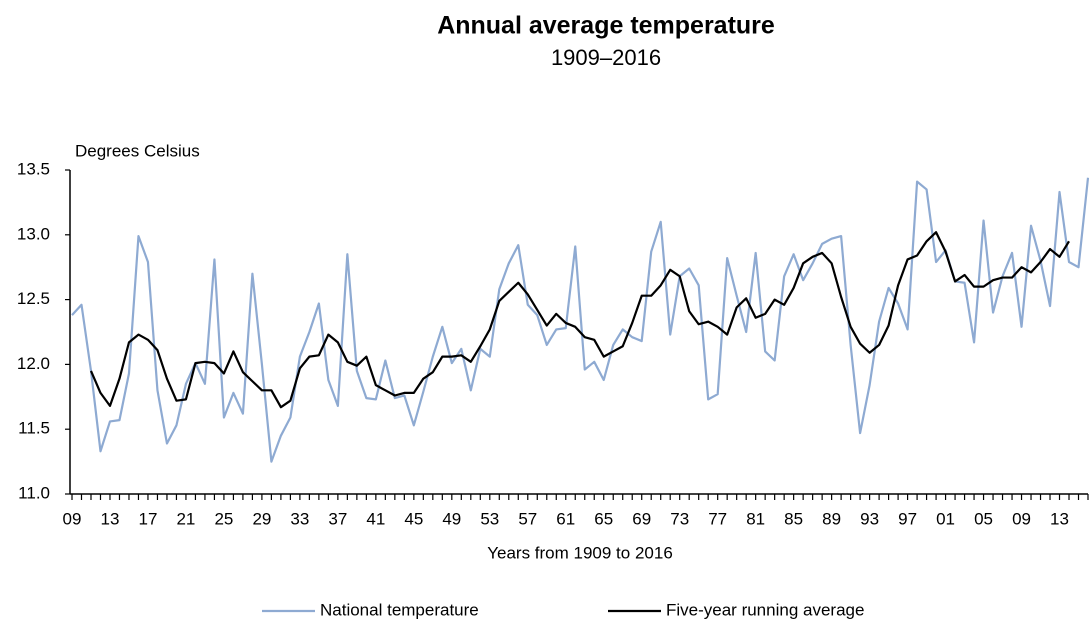 This screenshot has width=1089, height=624. Describe the element at coordinates (33, 233) in the screenshot. I see `y-tick-label: 13.0` at that location.